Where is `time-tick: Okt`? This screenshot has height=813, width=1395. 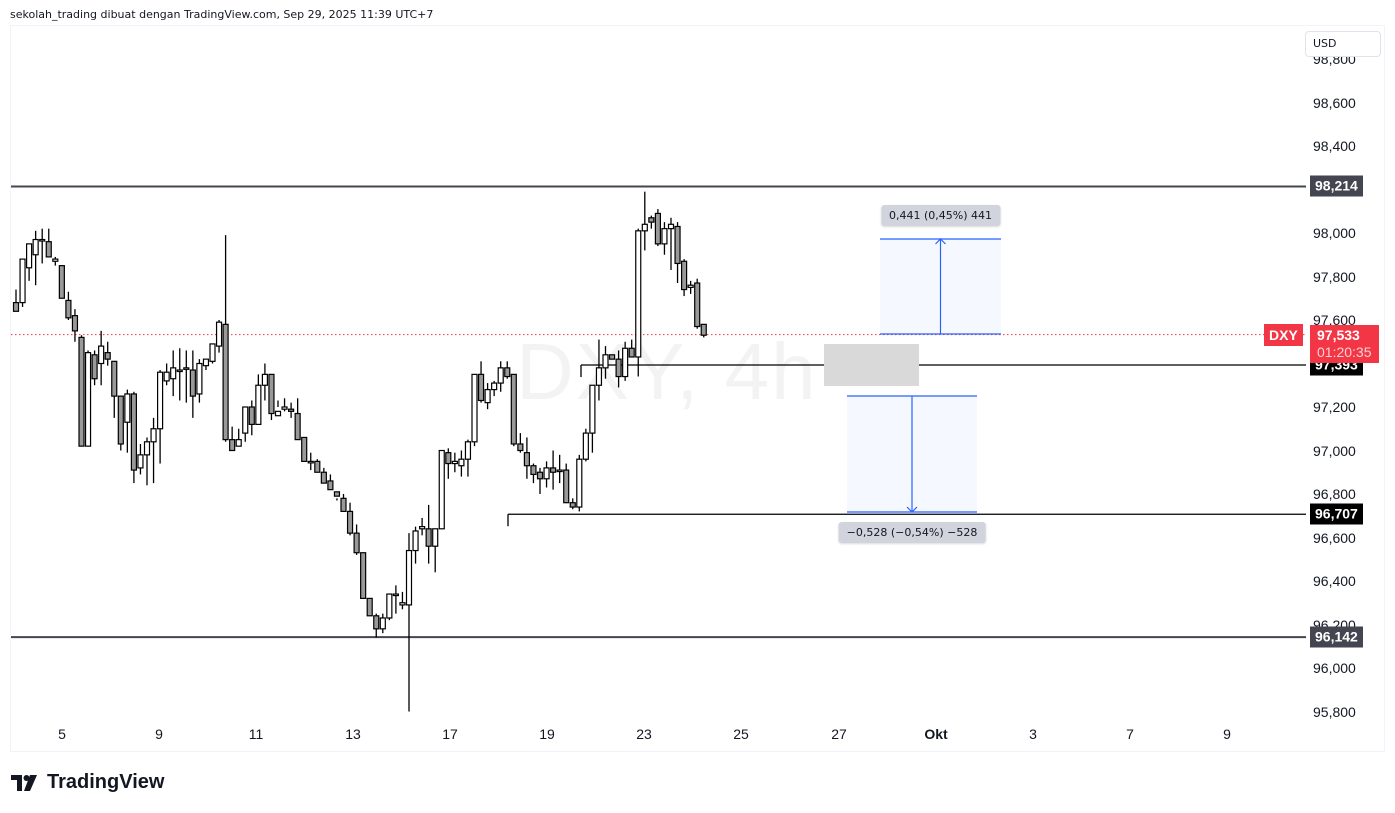 time-tick: Okt is located at coordinates (936, 734).